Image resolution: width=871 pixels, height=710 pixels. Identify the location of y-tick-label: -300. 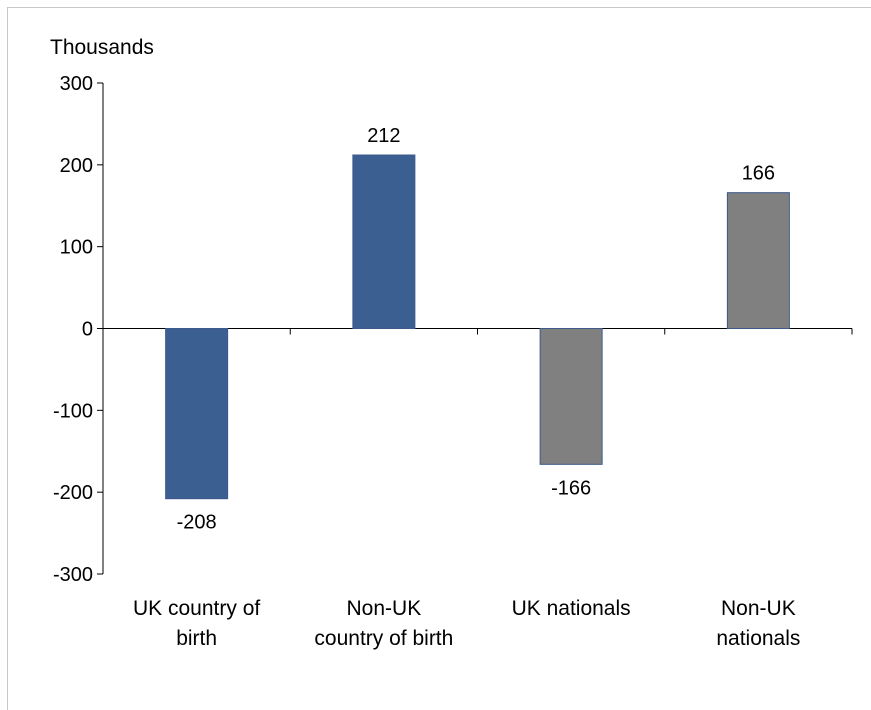
(73, 575).